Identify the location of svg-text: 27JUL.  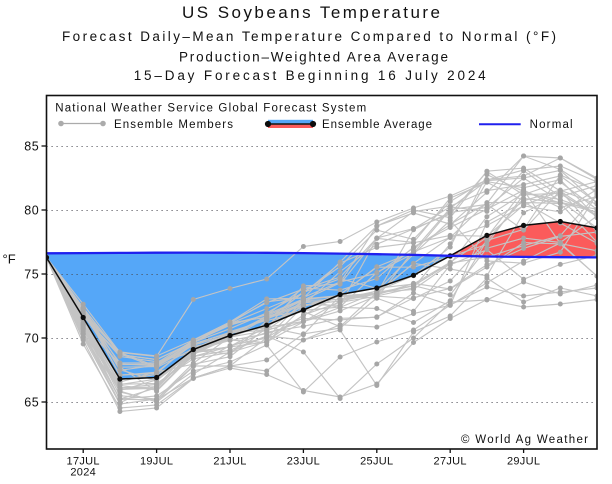
(450, 462).